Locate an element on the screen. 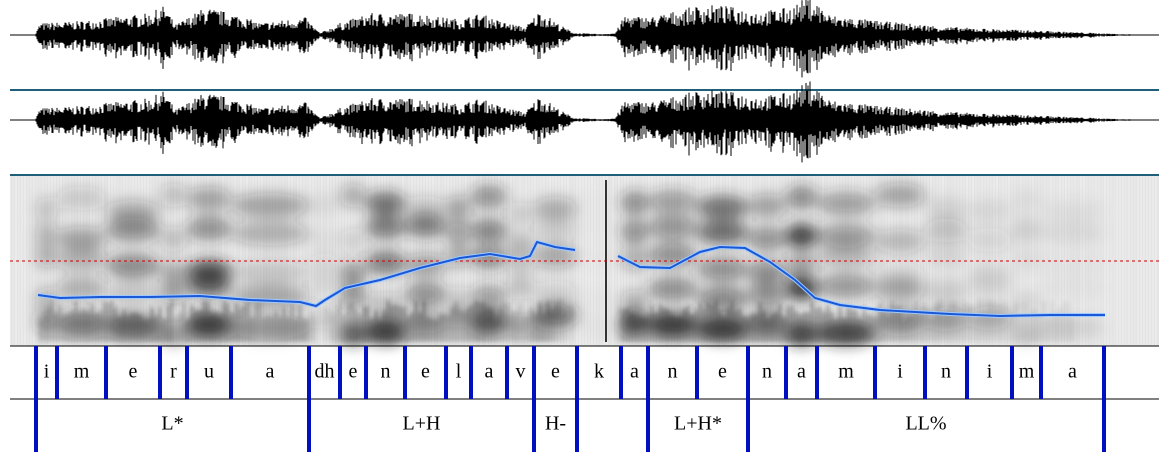 This screenshot has height=452, width=1159. interval-label: L+H is located at coordinates (422, 424).